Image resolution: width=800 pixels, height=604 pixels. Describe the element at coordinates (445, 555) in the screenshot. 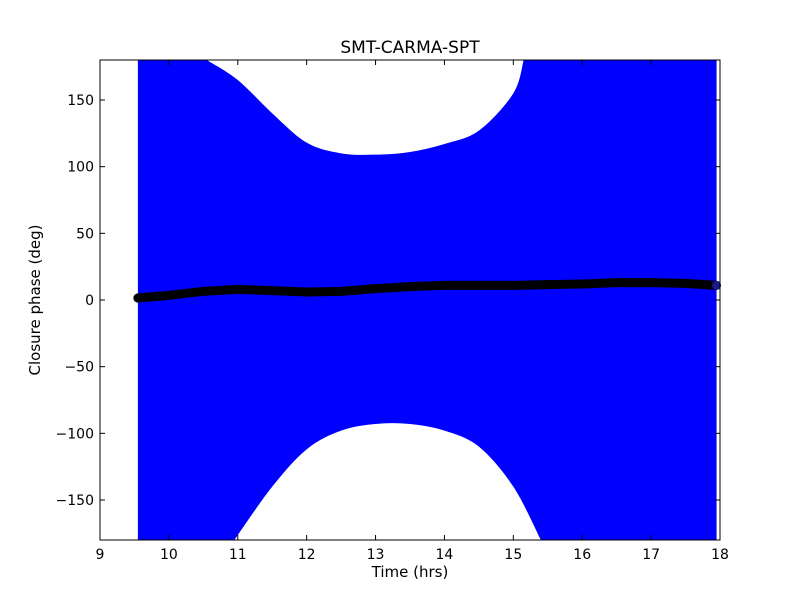

I see `x-tick-label: 14` at that location.